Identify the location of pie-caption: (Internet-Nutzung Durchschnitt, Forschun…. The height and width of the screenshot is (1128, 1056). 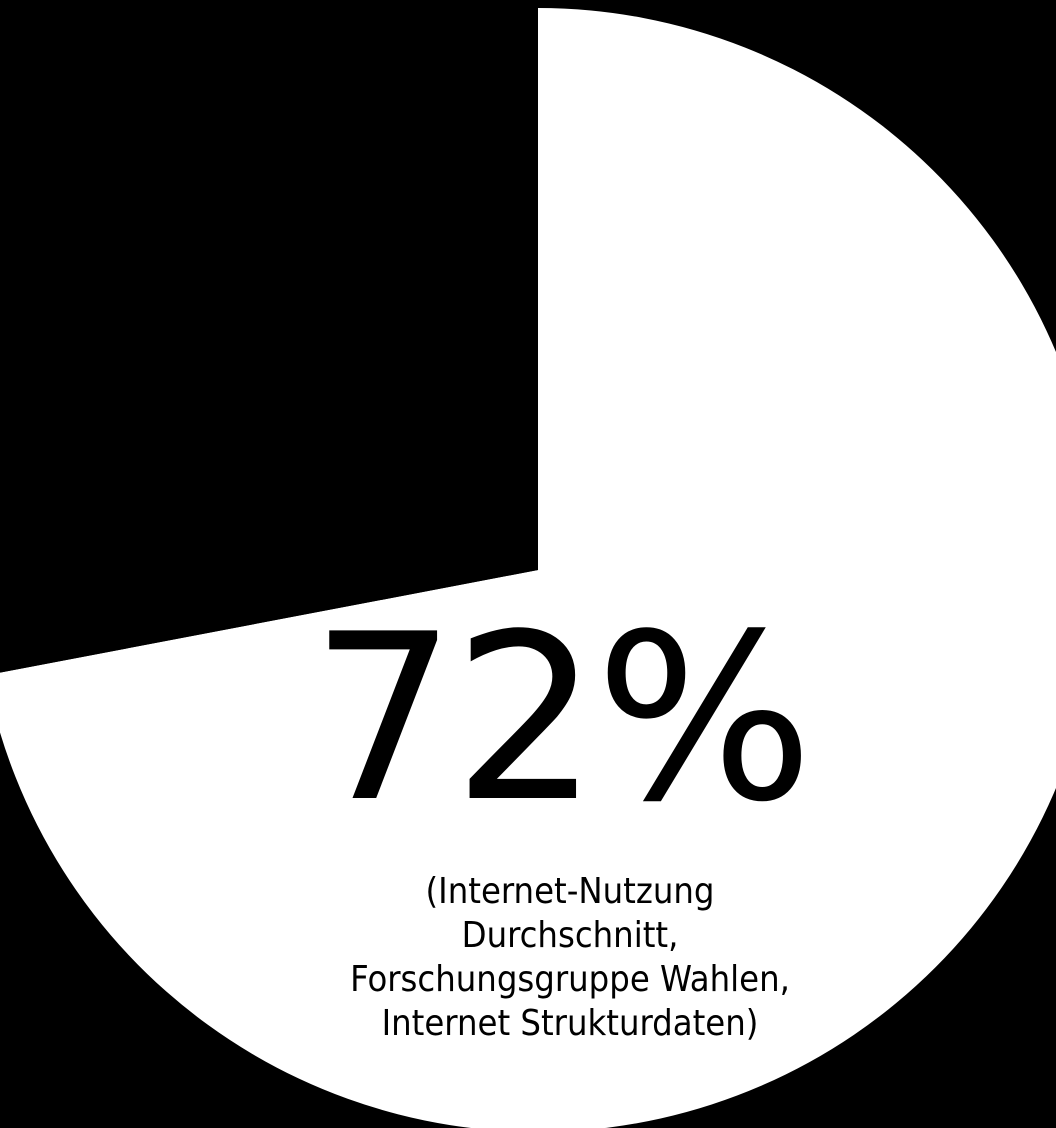
(570, 958).